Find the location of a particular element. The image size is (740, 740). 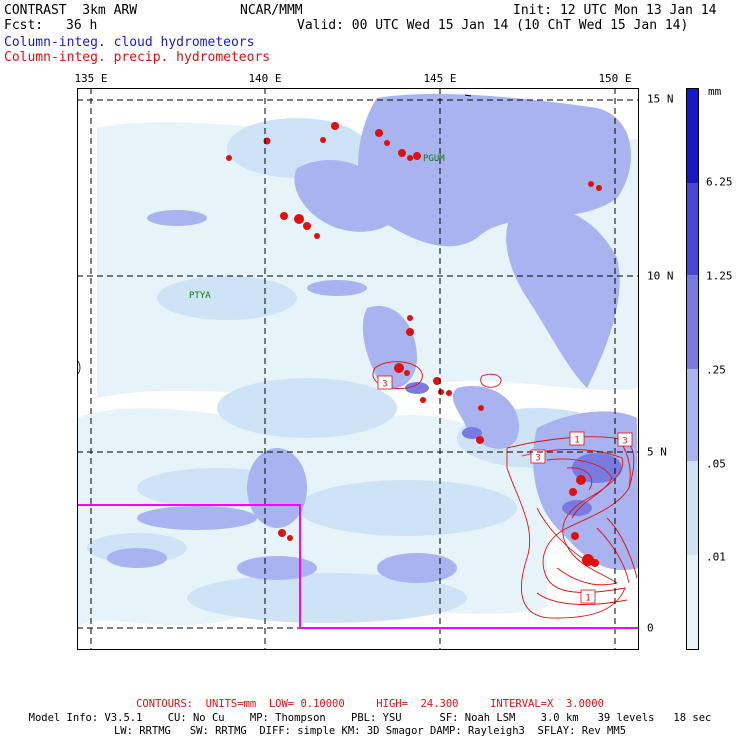

forecast-hour: 36 h is located at coordinates (82, 25).